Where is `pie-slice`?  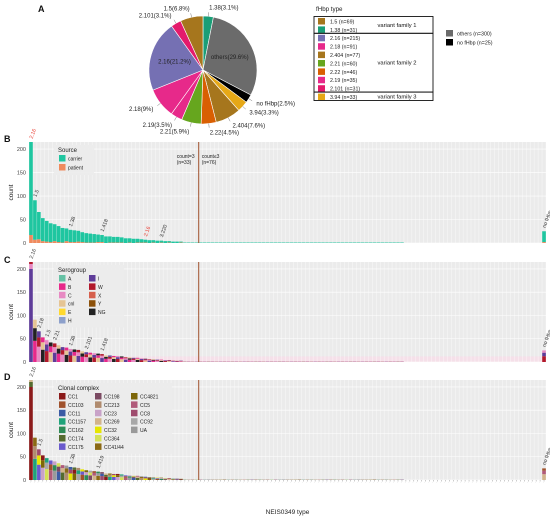 pie-slice is located at coordinates (192, 43).